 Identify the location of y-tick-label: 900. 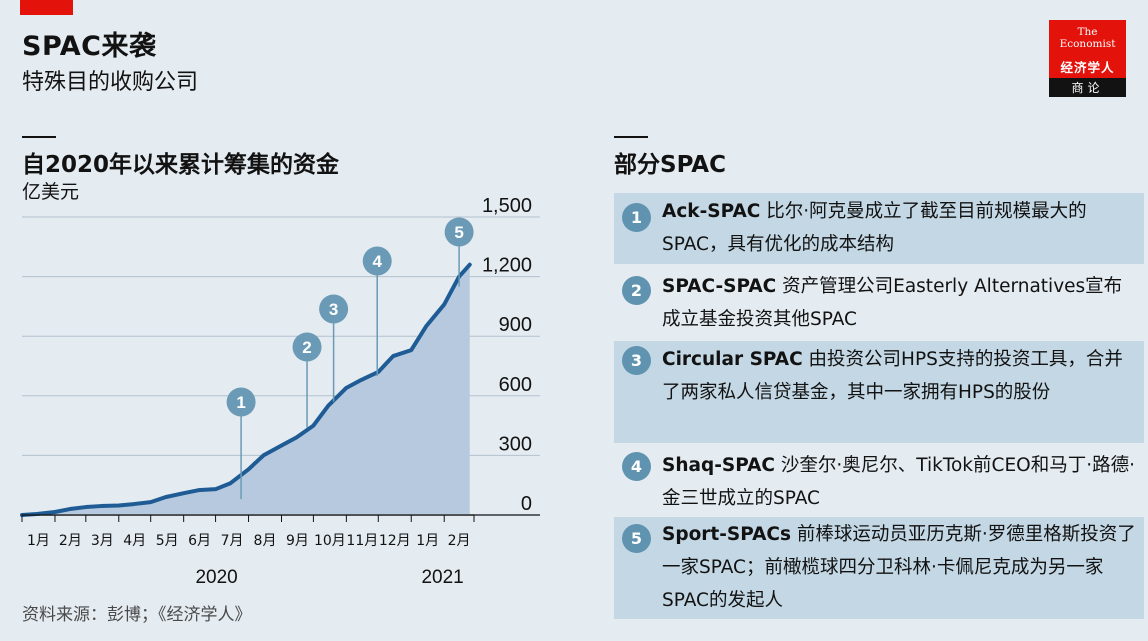
(515, 325).